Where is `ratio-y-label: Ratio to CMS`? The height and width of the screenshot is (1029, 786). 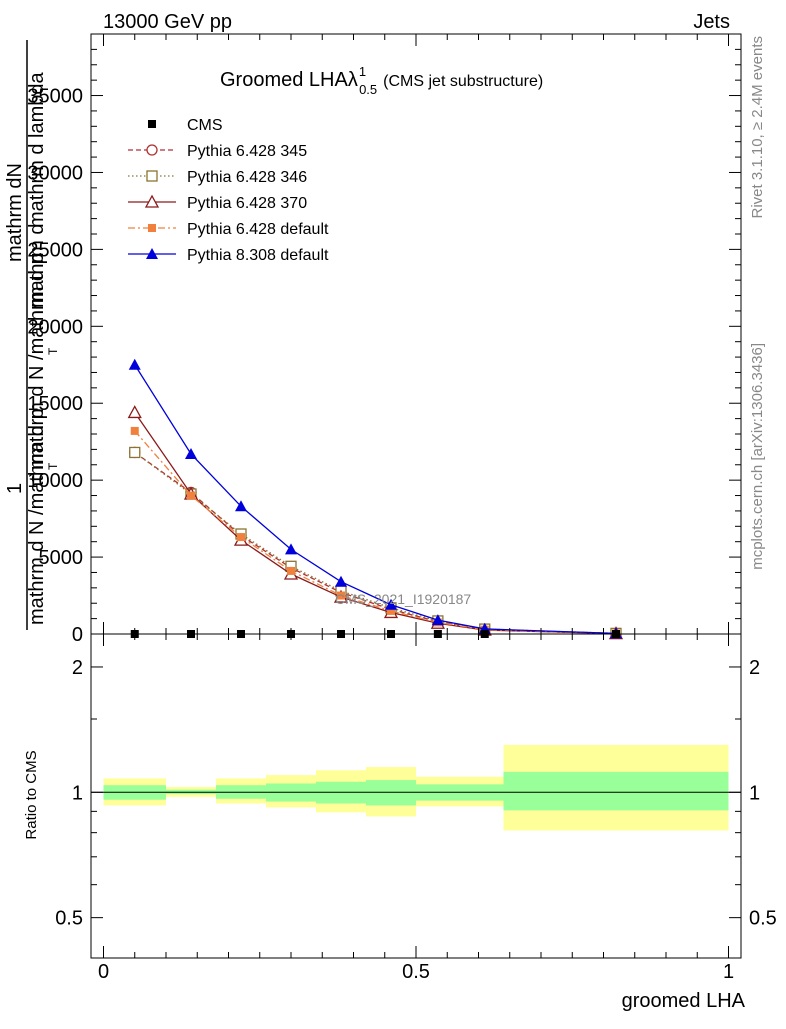 ratio-y-label: Ratio to CMS is located at coordinates (31, 794).